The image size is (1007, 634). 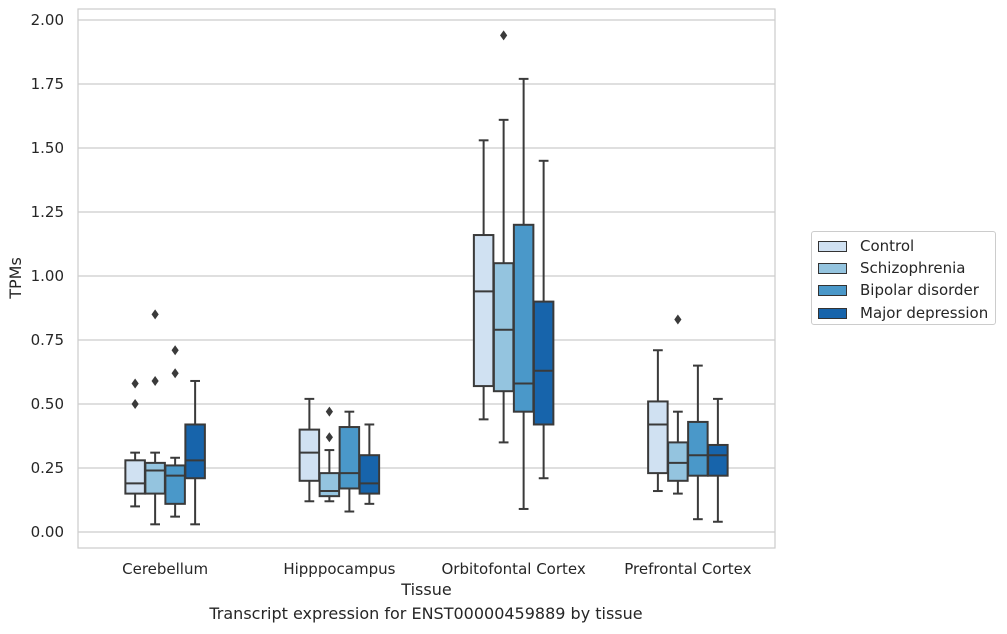 I want to click on legend-item-schizophrenia: Schizophrenia, so click(x=891, y=268).